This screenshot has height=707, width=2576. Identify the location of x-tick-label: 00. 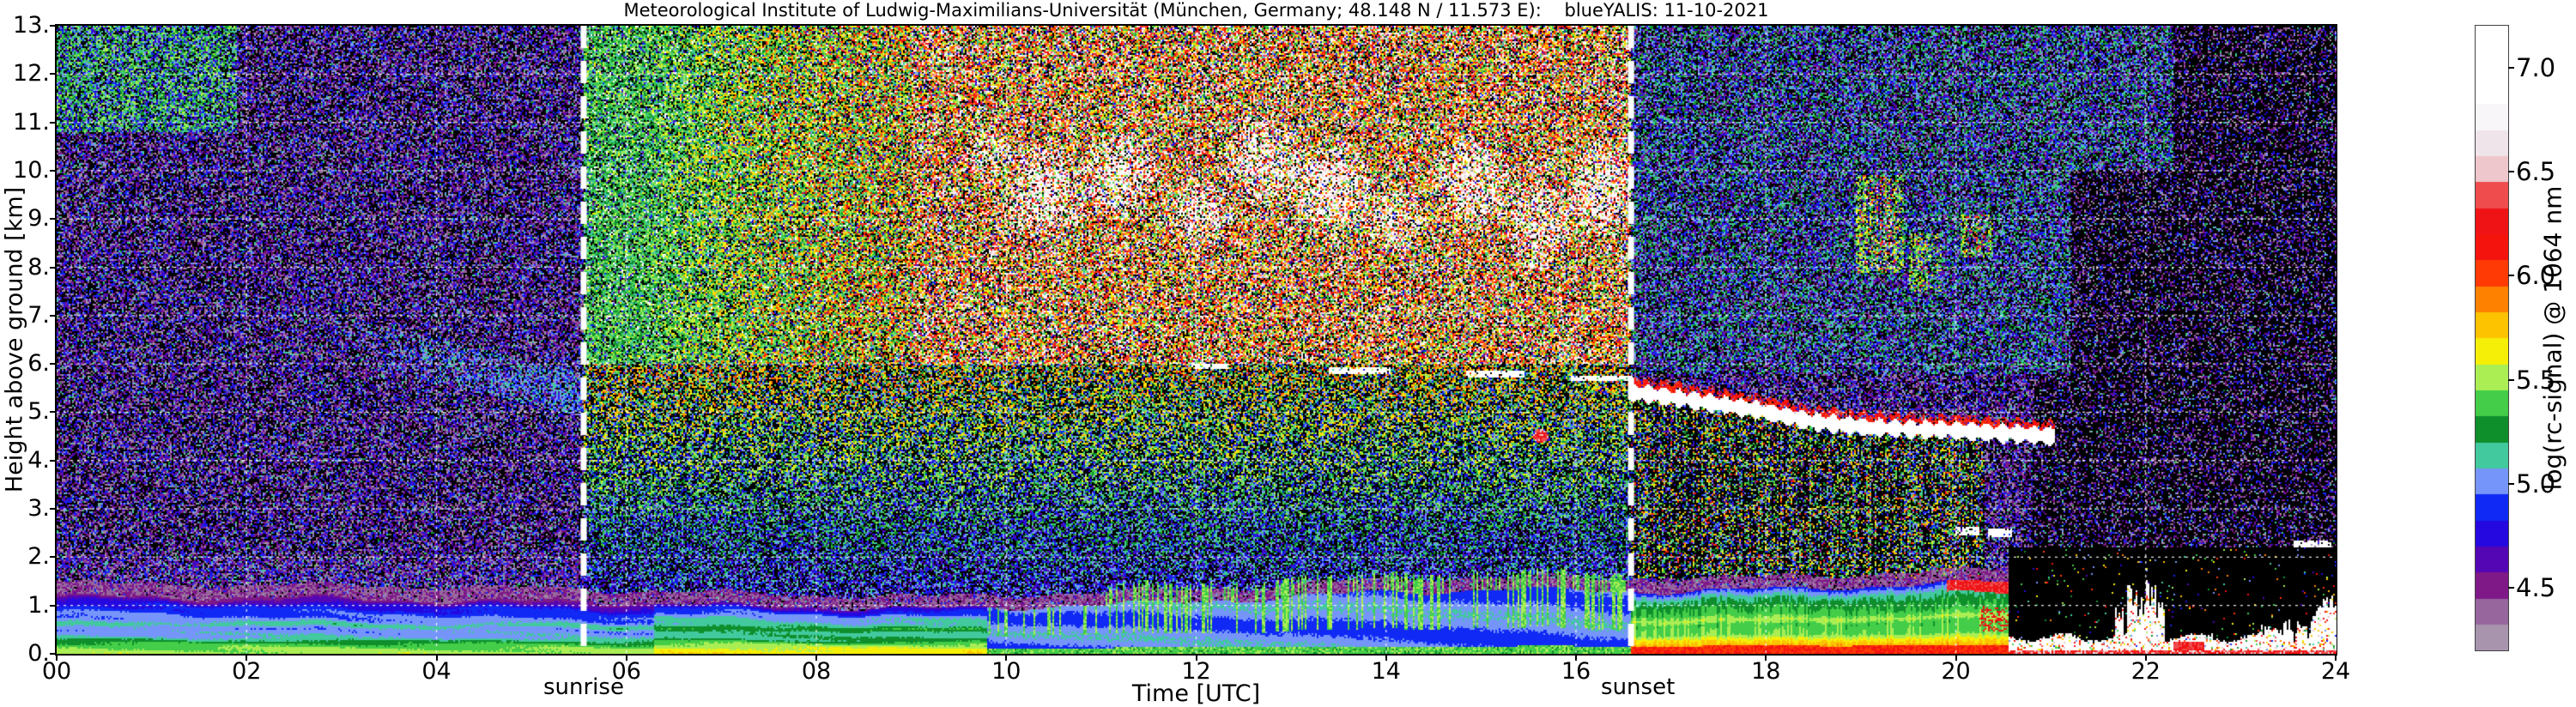
(56, 671).